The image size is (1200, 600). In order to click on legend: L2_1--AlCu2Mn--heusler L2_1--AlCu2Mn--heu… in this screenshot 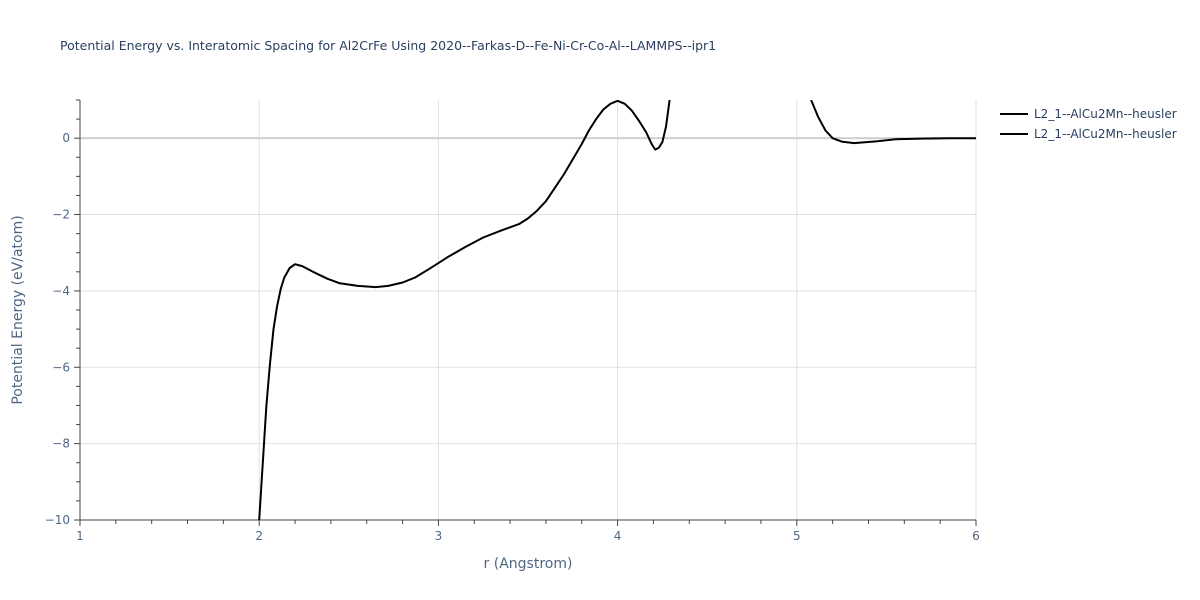, I will do `click(1088, 124)`.